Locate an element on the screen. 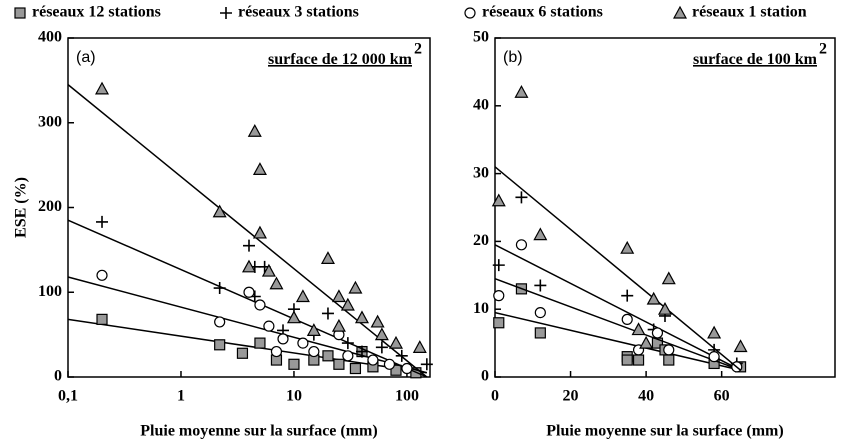 This screenshot has width=857, height=444. y-tick-label: 200 is located at coordinates (50, 206).